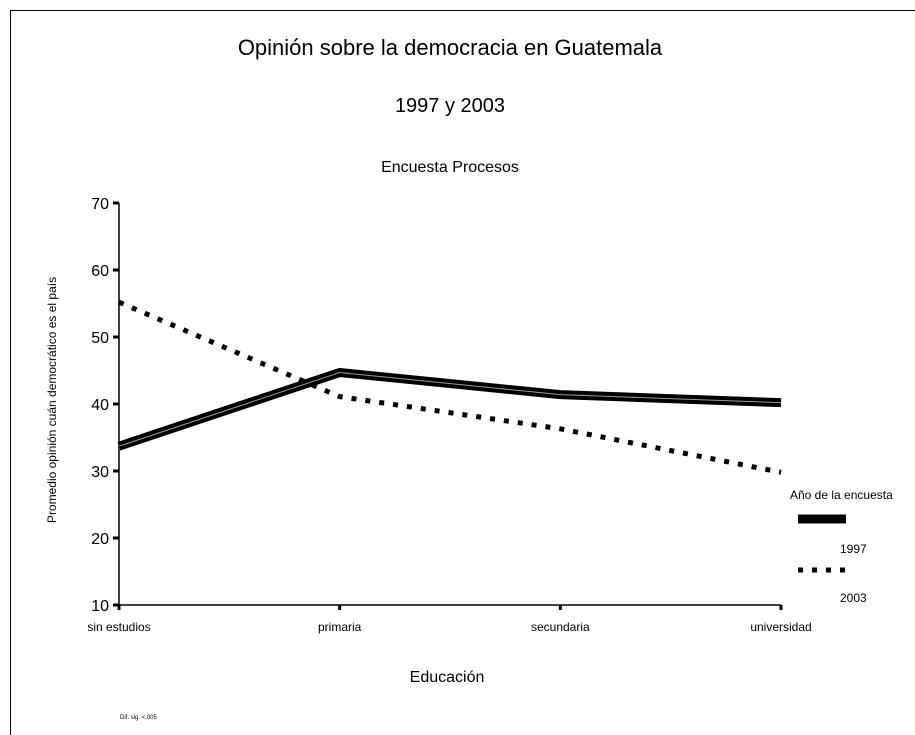 The width and height of the screenshot is (915, 735). Describe the element at coordinates (139, 718) in the screenshot. I see `footnote: Dif. sig. <.005` at that location.